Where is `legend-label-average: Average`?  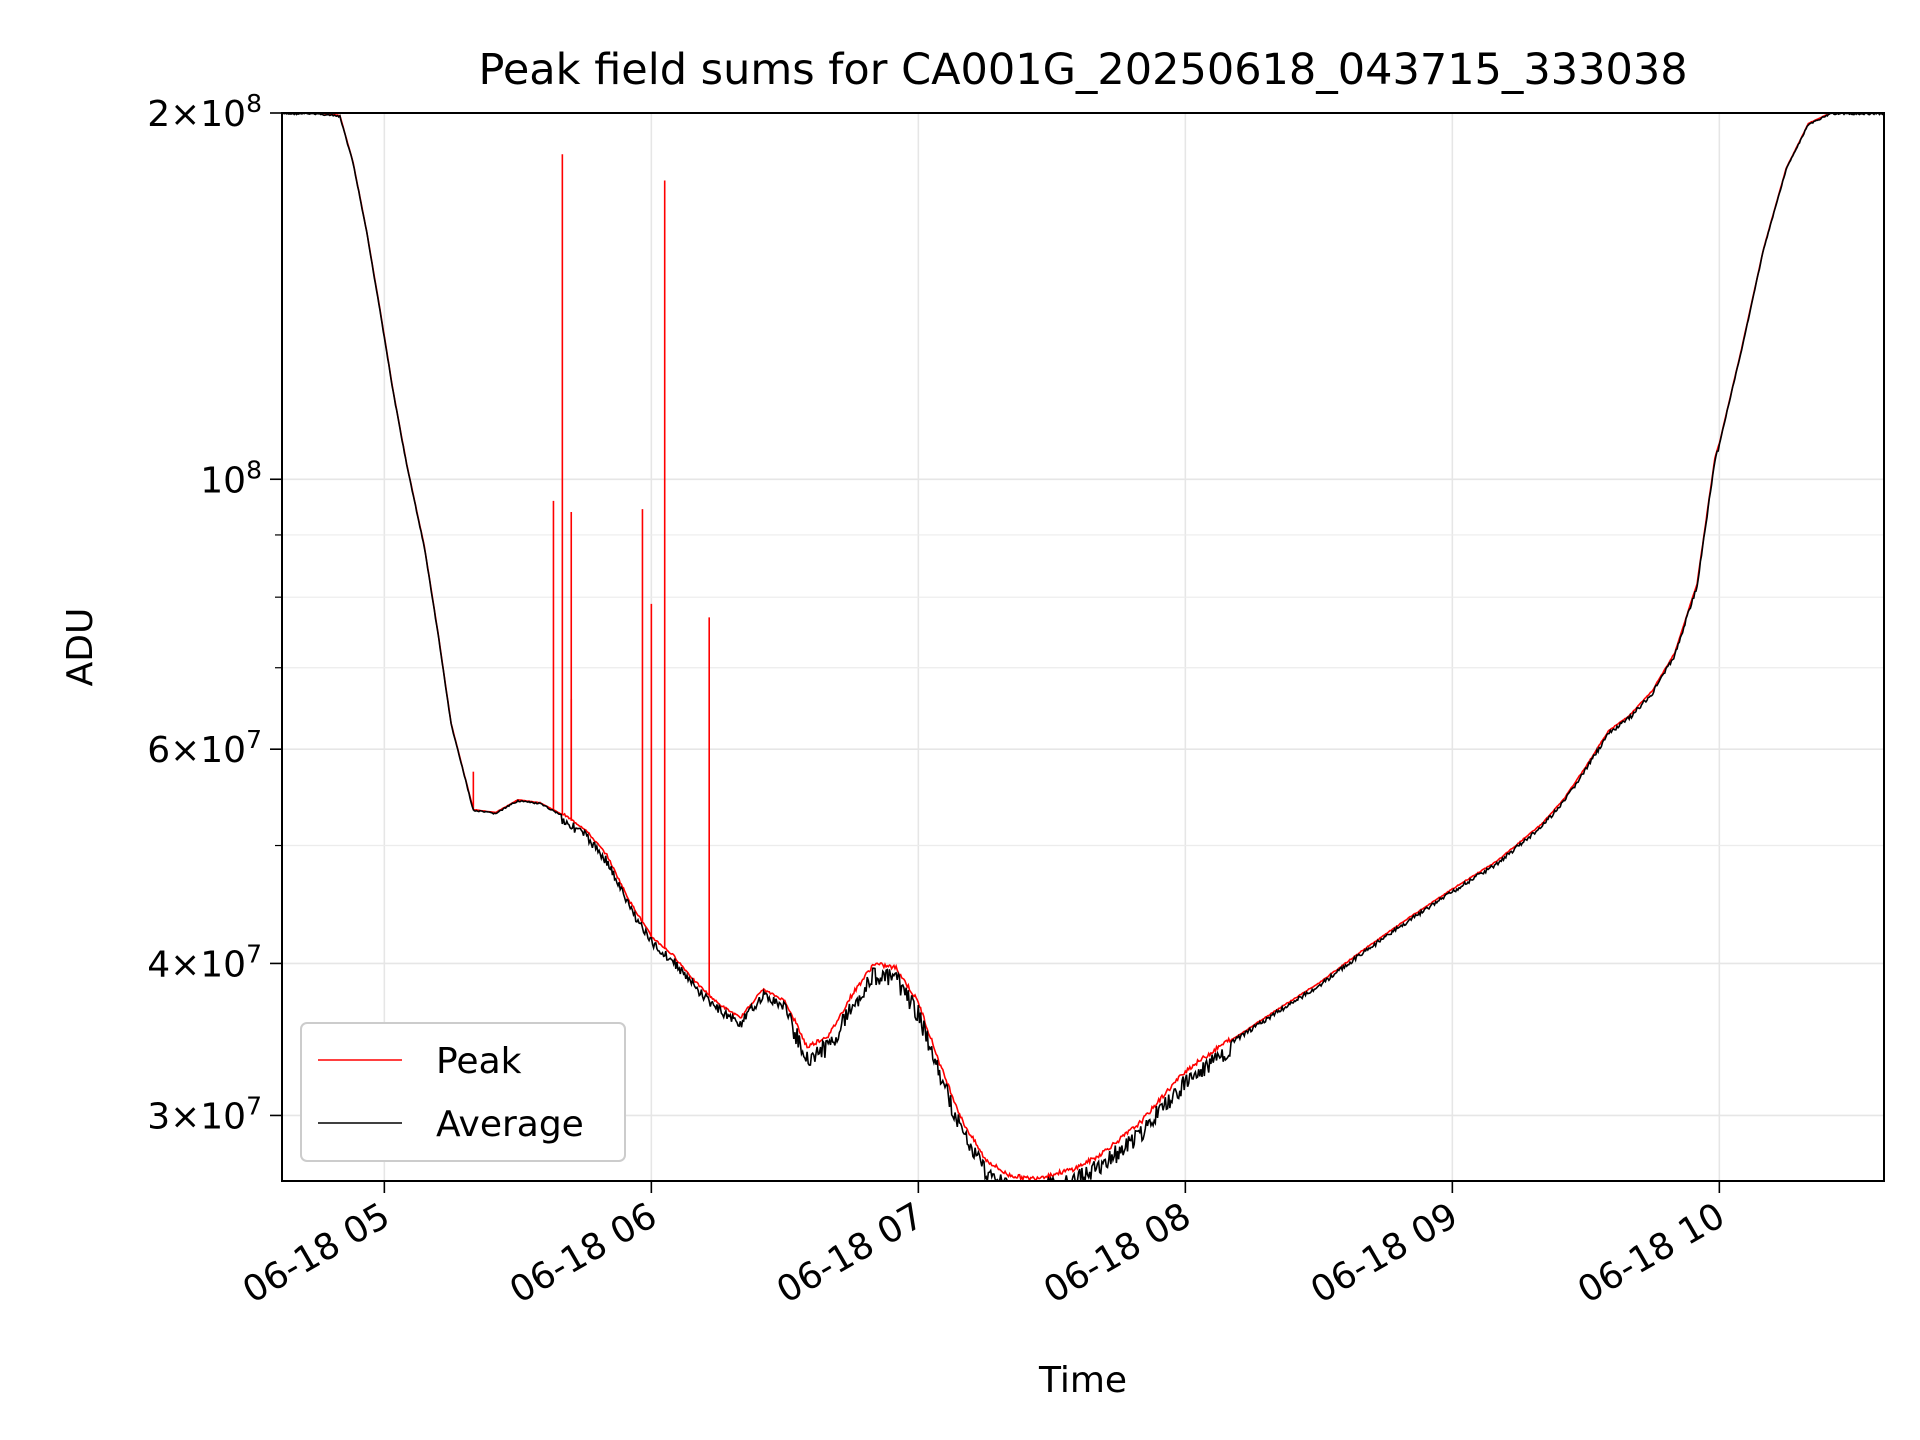
legend-label-average: Average is located at coordinates (510, 1124).